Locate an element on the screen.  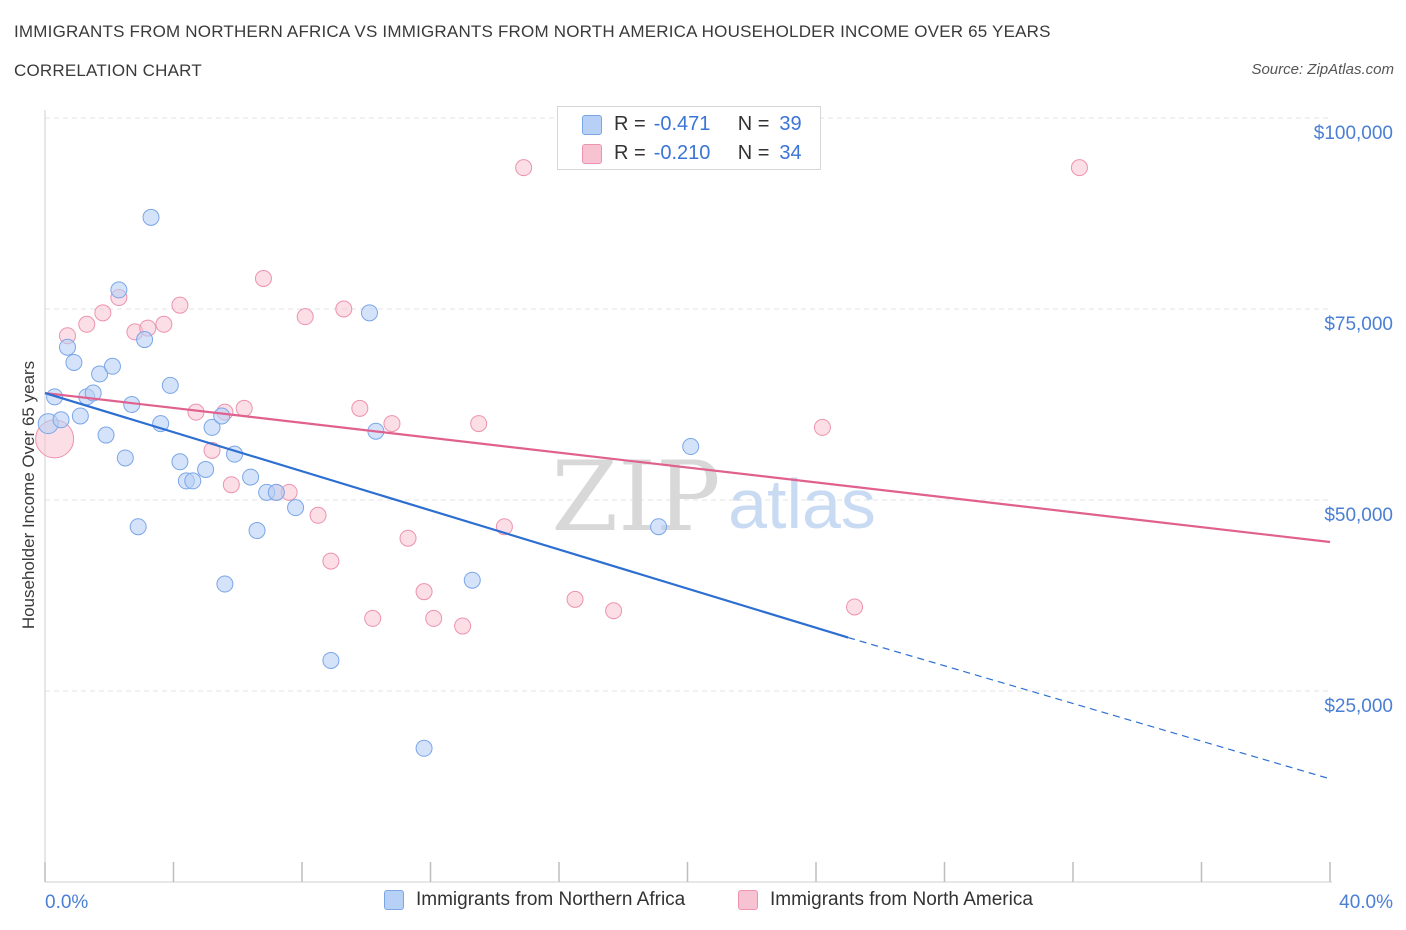
legend-label-north-america: Immigrants from North America is located at coordinates (901, 899).